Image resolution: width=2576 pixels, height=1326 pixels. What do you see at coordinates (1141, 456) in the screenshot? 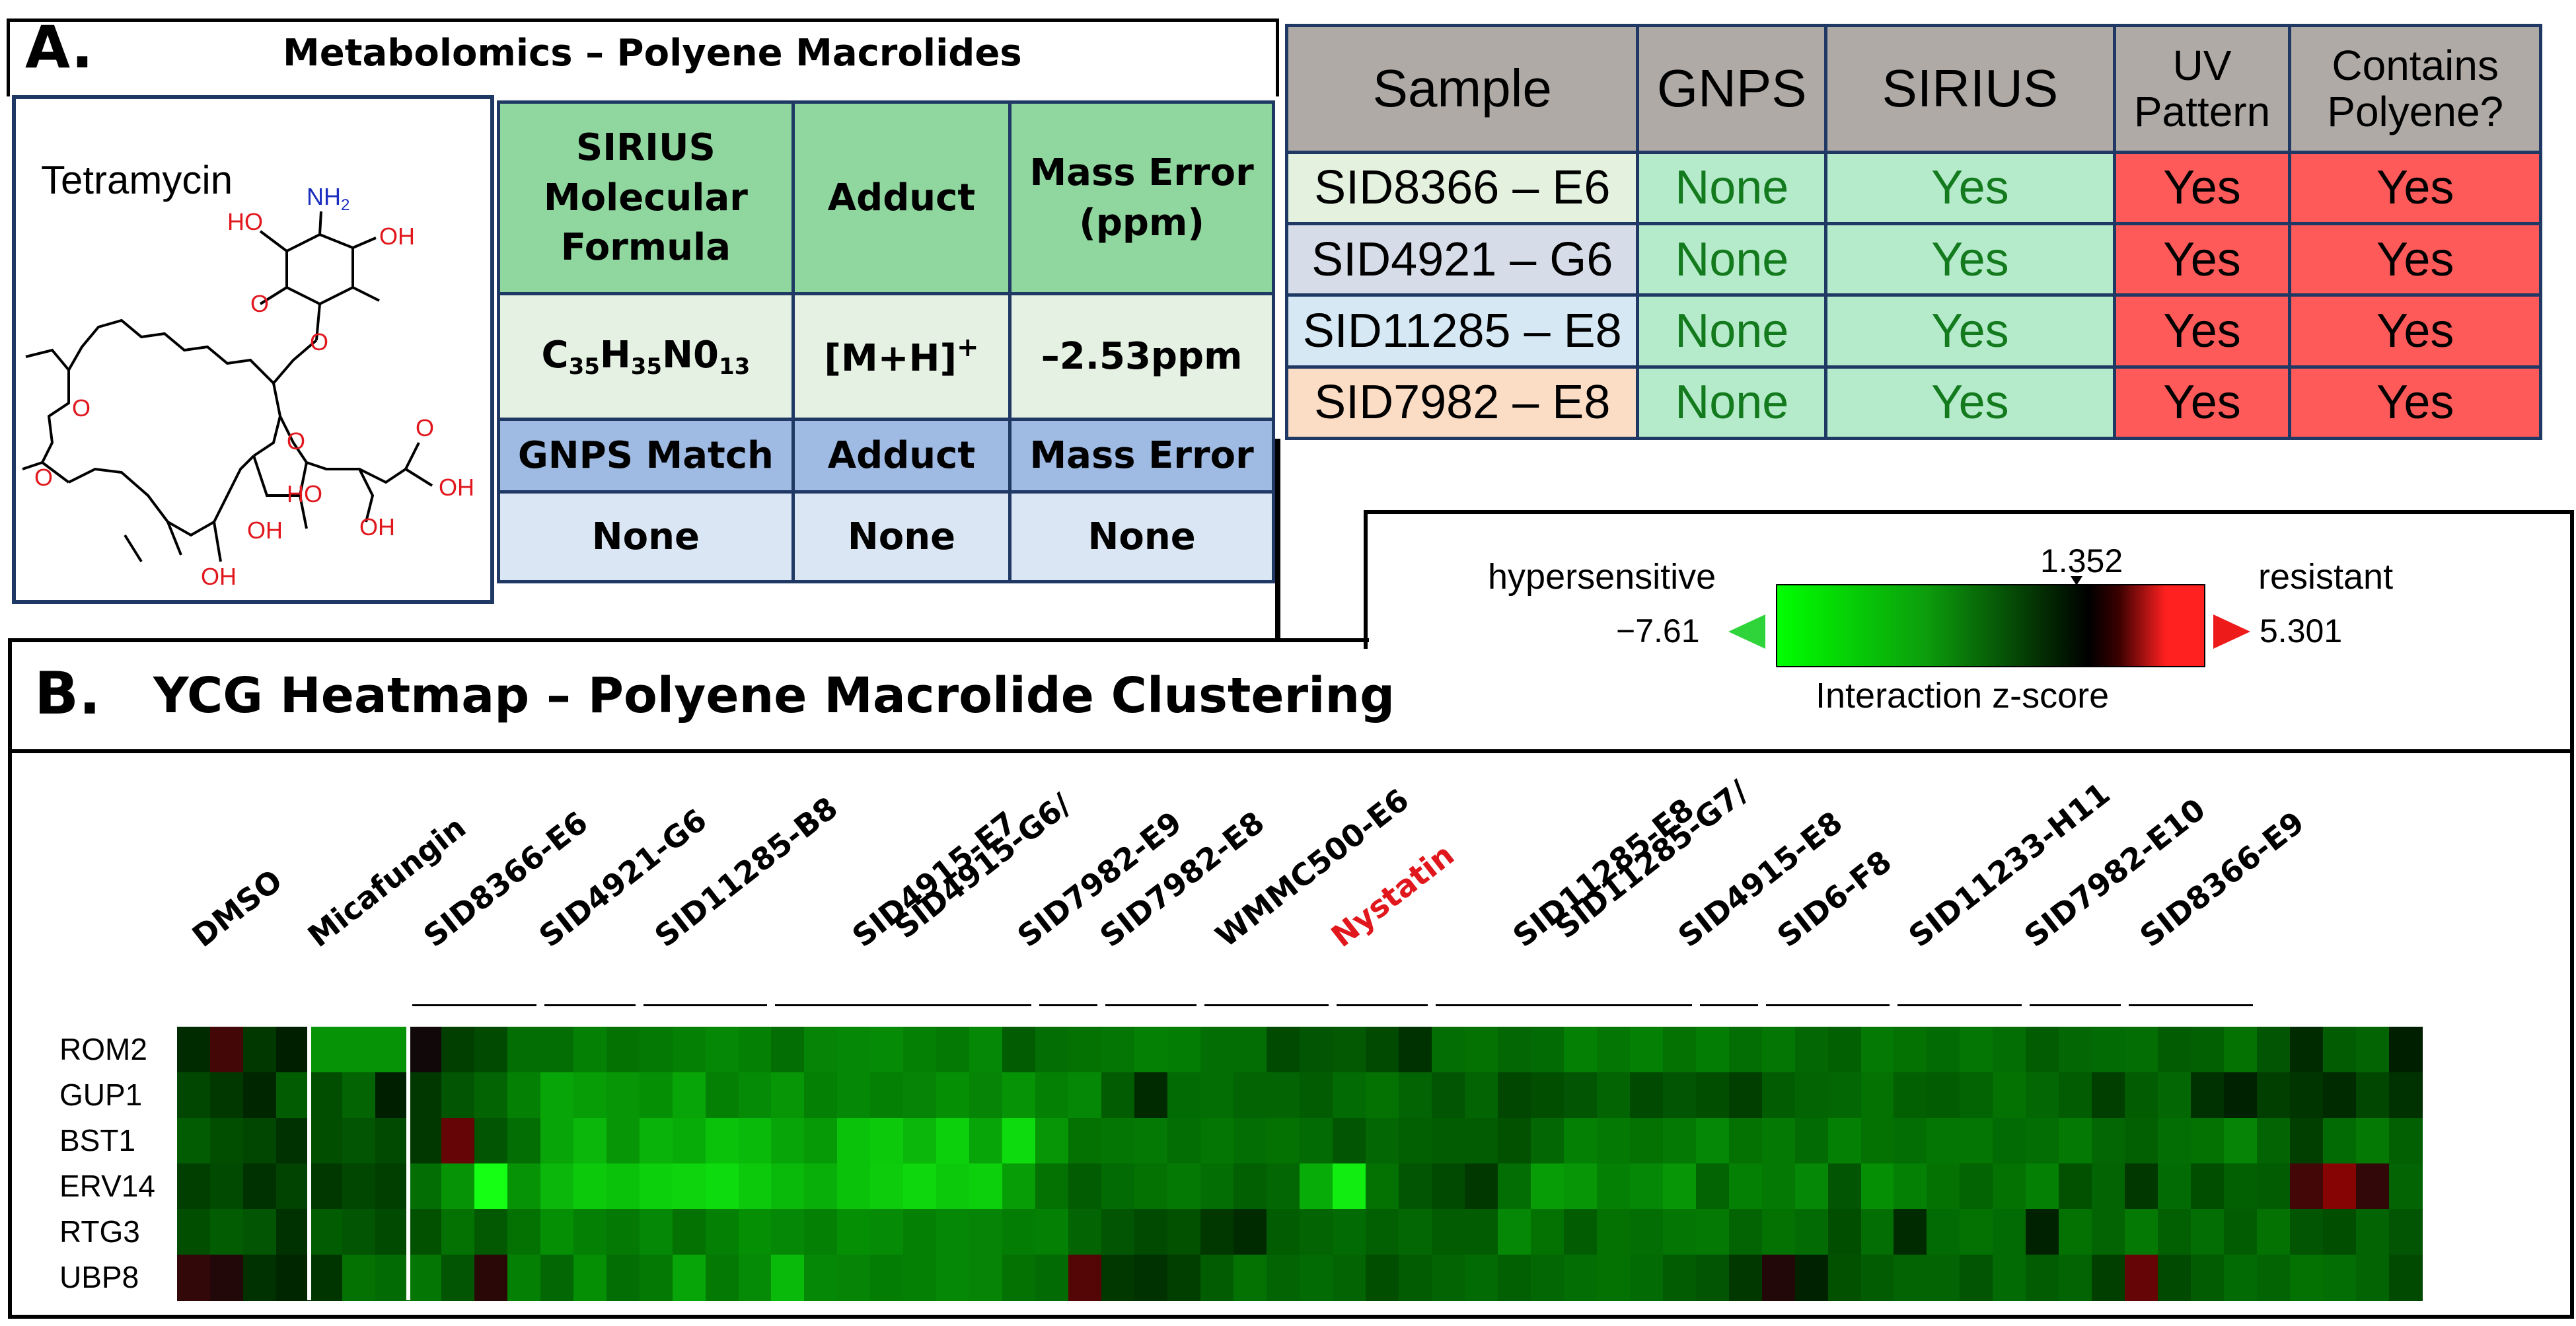
I see `gnps-mass-error-header: Mass Error` at bounding box center [1141, 456].